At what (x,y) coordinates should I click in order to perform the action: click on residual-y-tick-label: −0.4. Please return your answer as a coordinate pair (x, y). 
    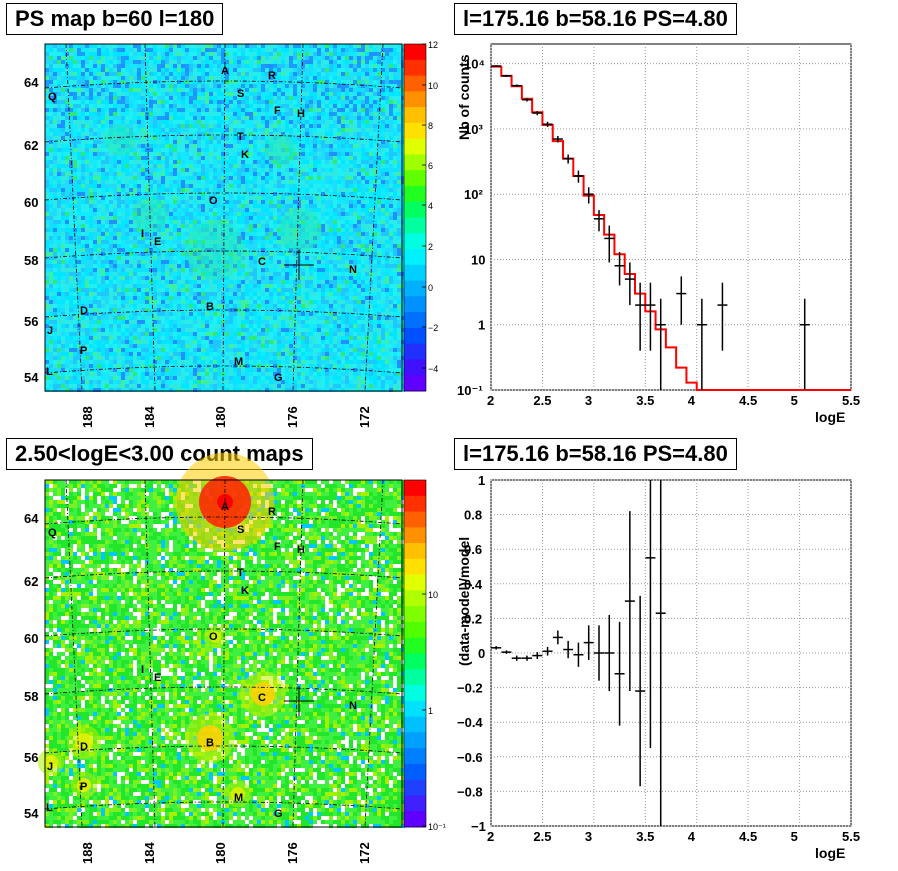
    Looking at the image, I should click on (470, 722).